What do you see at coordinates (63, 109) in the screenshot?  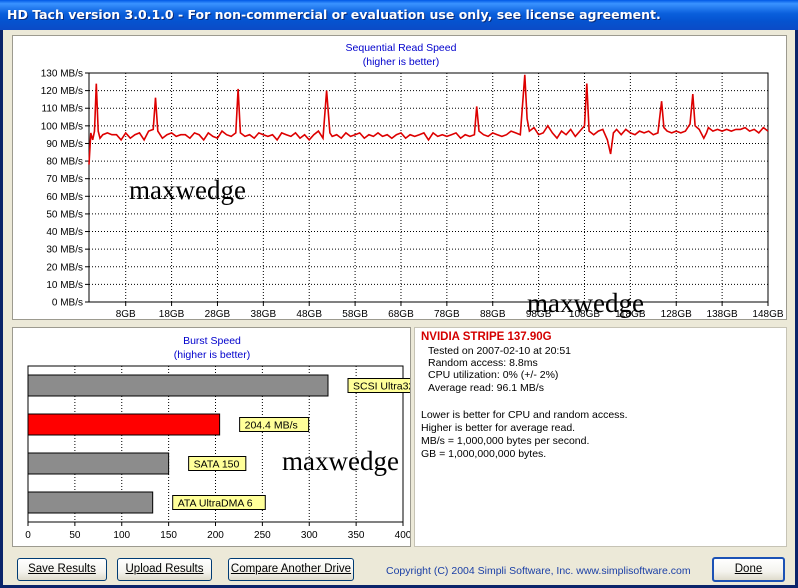 I see `read-y-tick-label: 110 MB/s` at bounding box center [63, 109].